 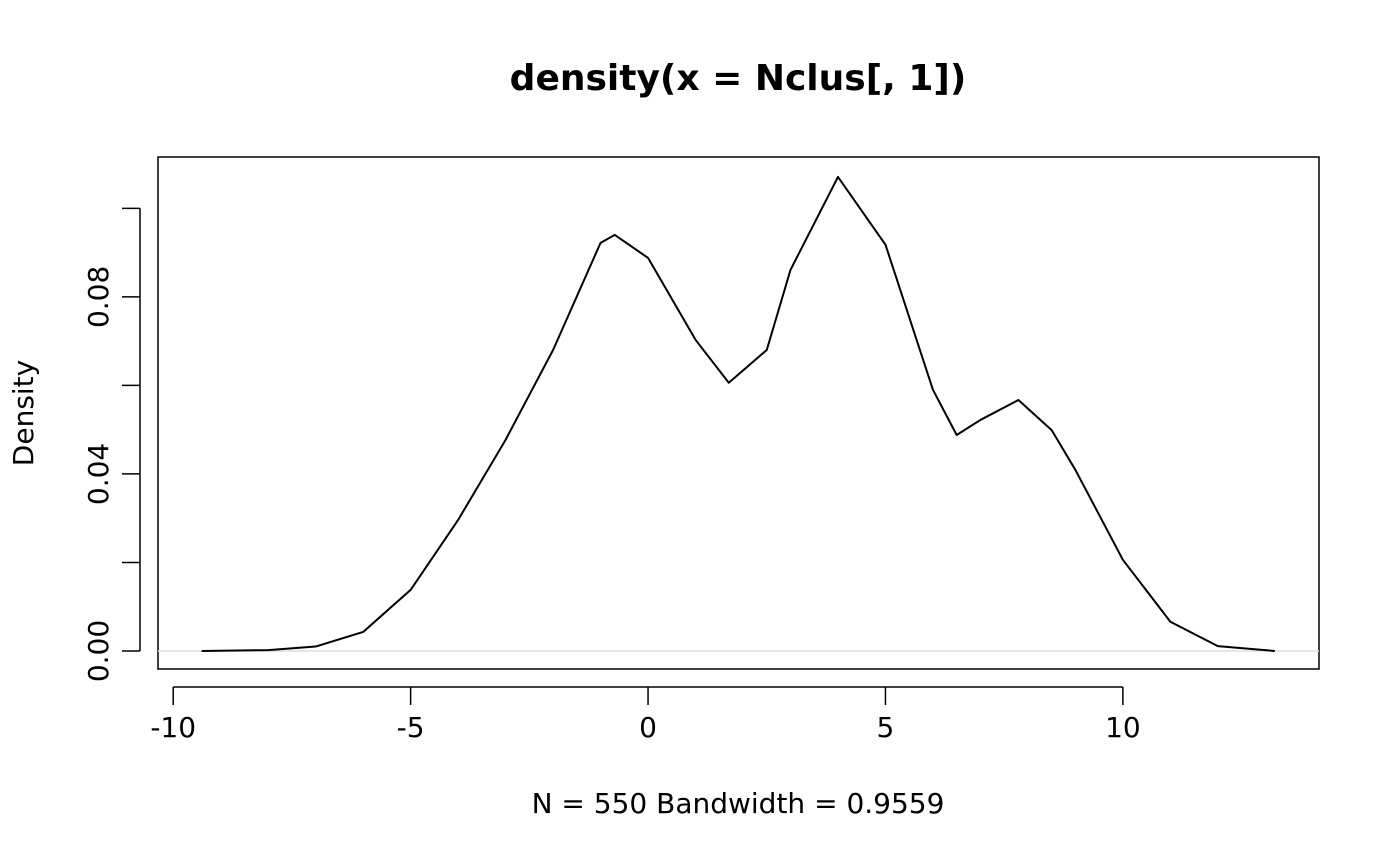 I want to click on y-tick-label: 0.00, so click(x=98, y=651).